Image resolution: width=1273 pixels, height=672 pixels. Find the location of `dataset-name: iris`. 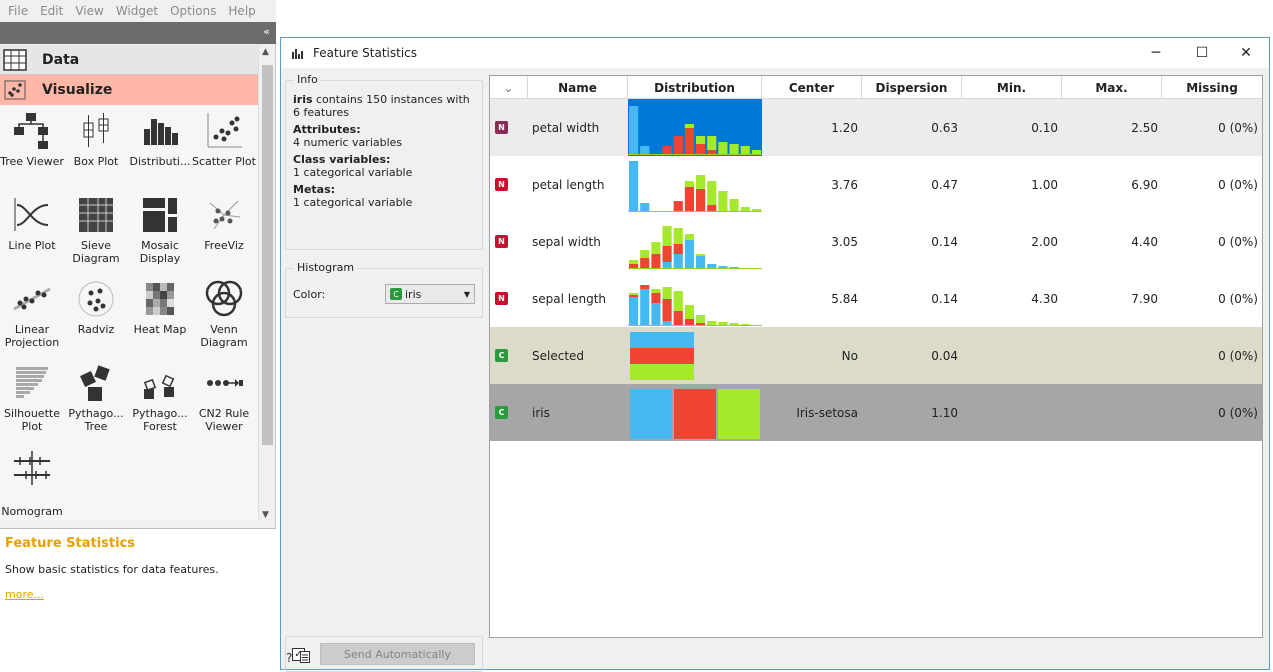

dataset-name: iris is located at coordinates (303, 99).